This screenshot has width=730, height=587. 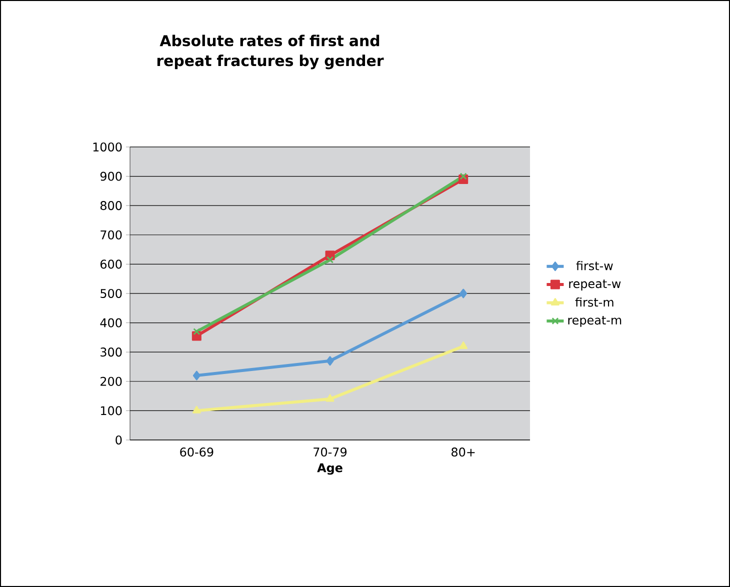 What do you see at coordinates (111, 293) in the screenshot?
I see `y-tick-label: 500` at bounding box center [111, 293].